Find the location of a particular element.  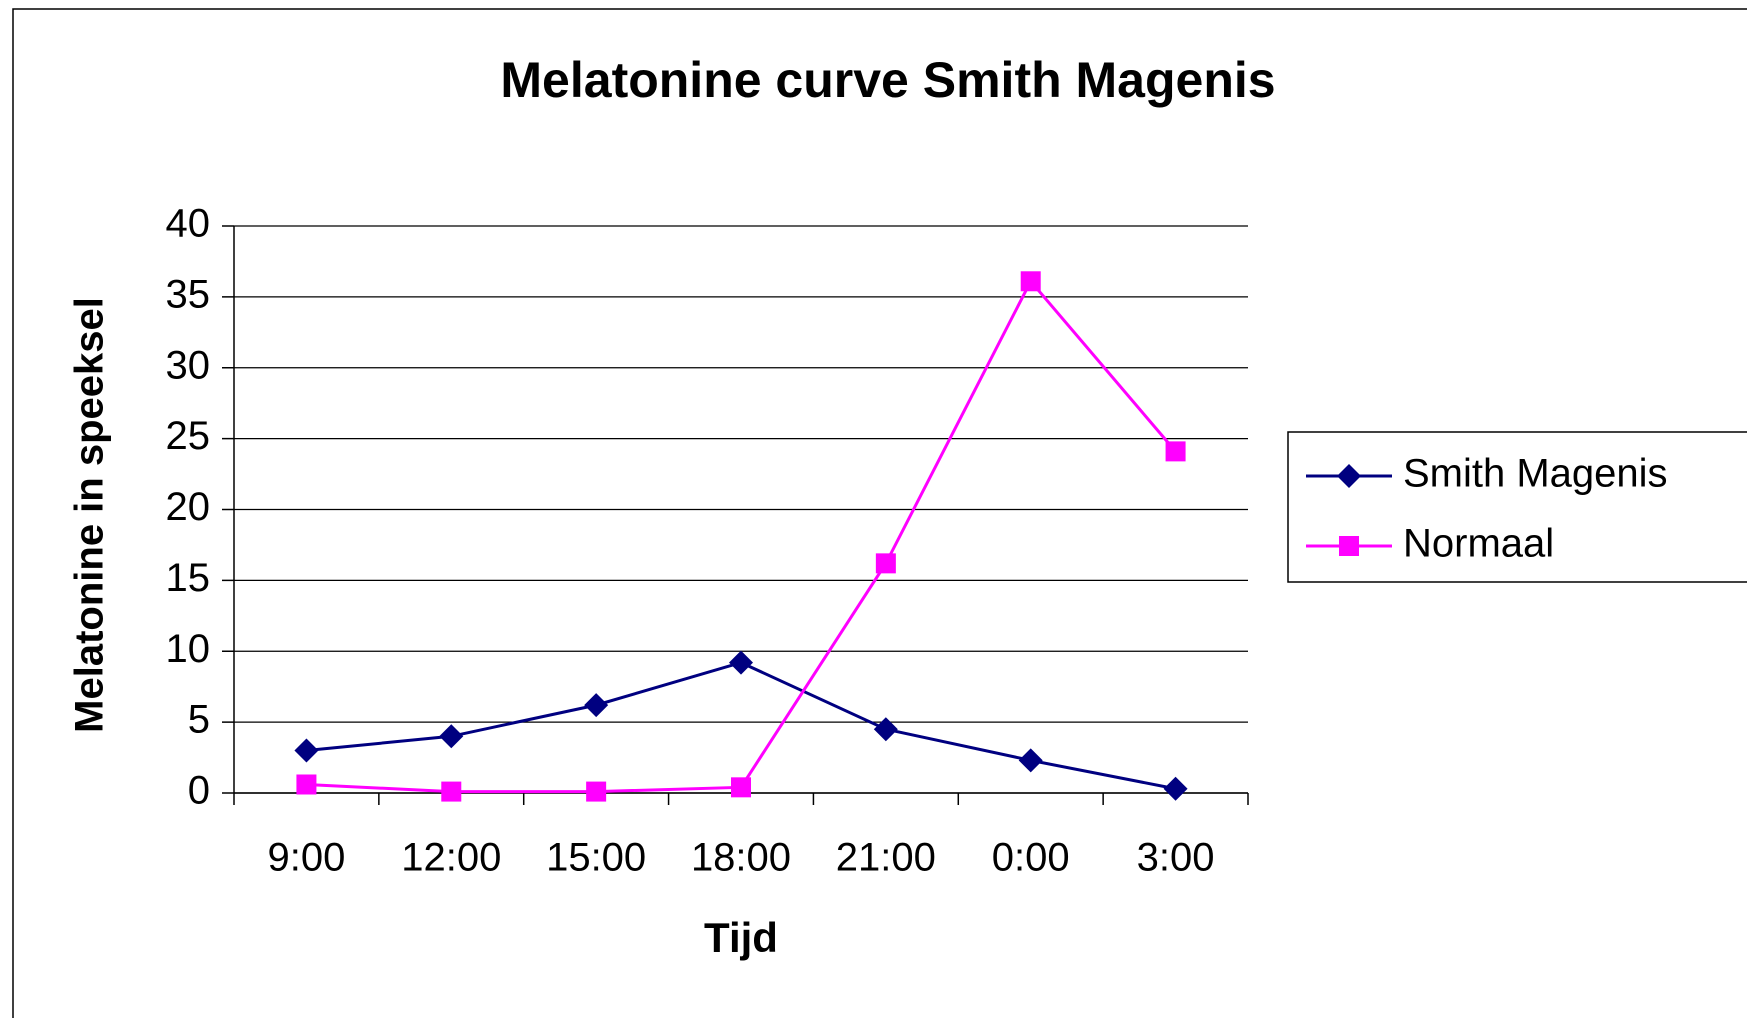

x-tick-label: 9:00 is located at coordinates (306, 858).